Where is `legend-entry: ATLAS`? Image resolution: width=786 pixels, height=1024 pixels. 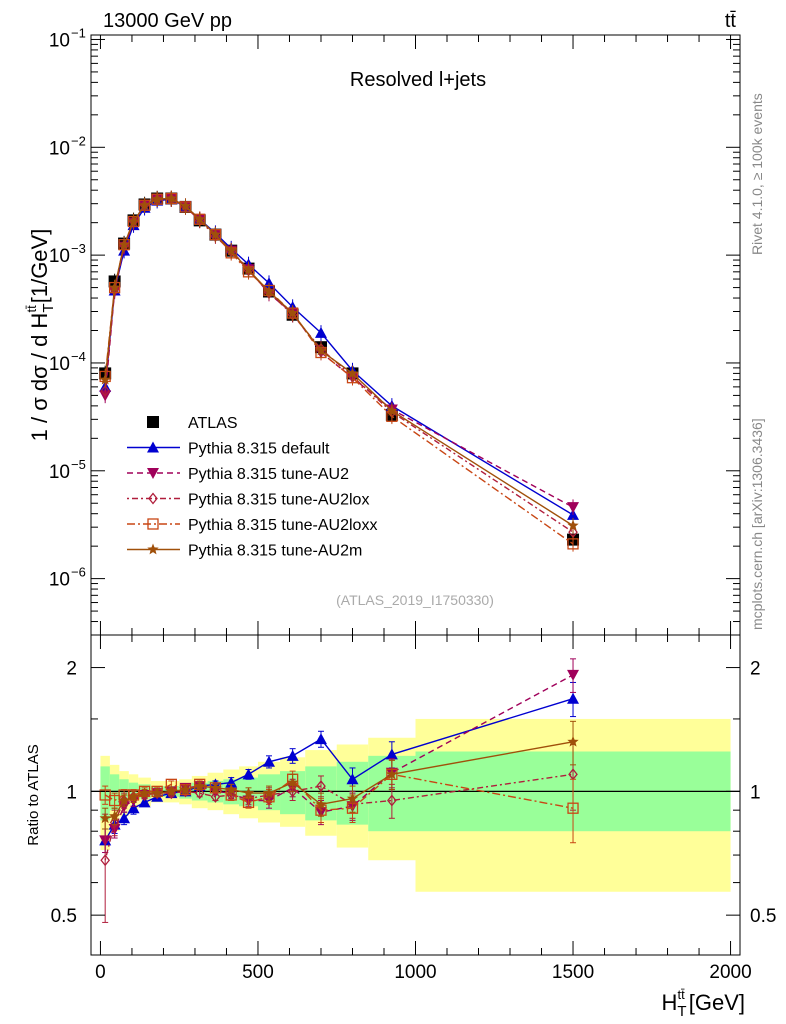 legend-entry: ATLAS is located at coordinates (192, 423).